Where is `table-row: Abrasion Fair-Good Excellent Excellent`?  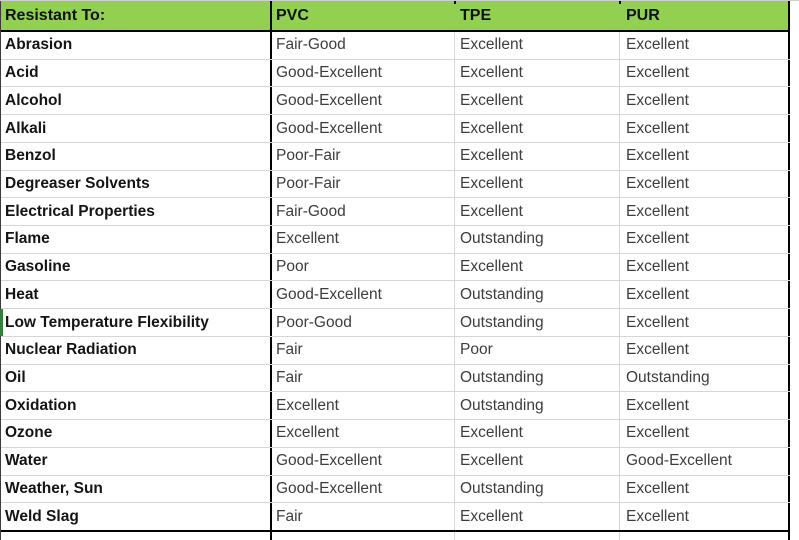
table-row: Abrasion Fair-Good Excellent Excellent is located at coordinates (395, 46).